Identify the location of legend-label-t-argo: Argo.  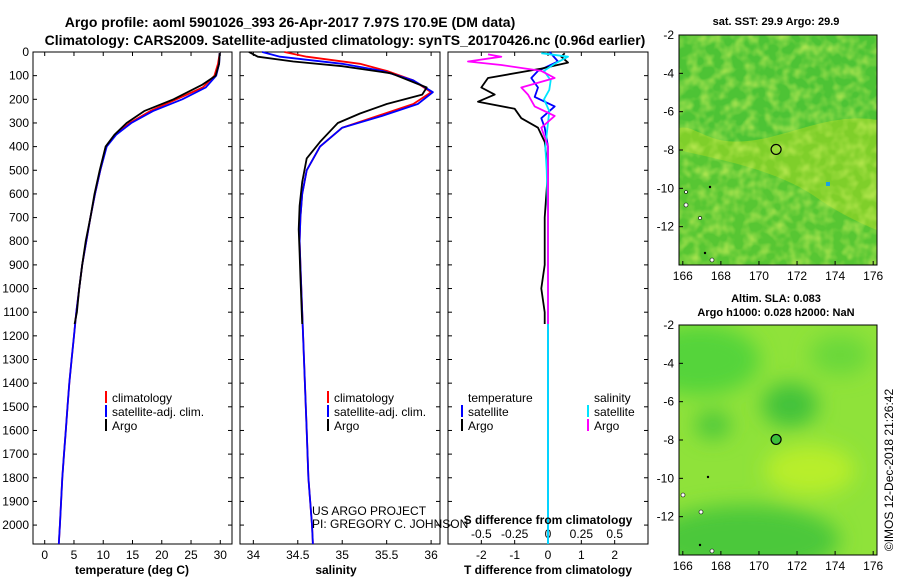
(481, 426).